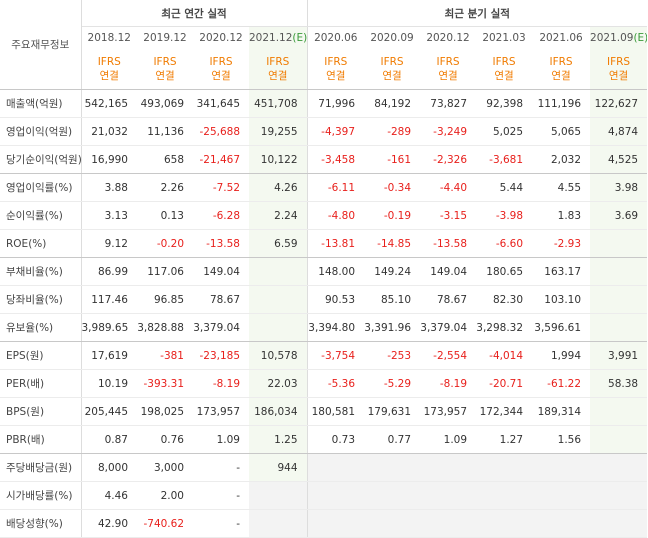 Image resolution: width=648 pixels, height=538 pixels. I want to click on column-date: 2021.03, so click(504, 38).